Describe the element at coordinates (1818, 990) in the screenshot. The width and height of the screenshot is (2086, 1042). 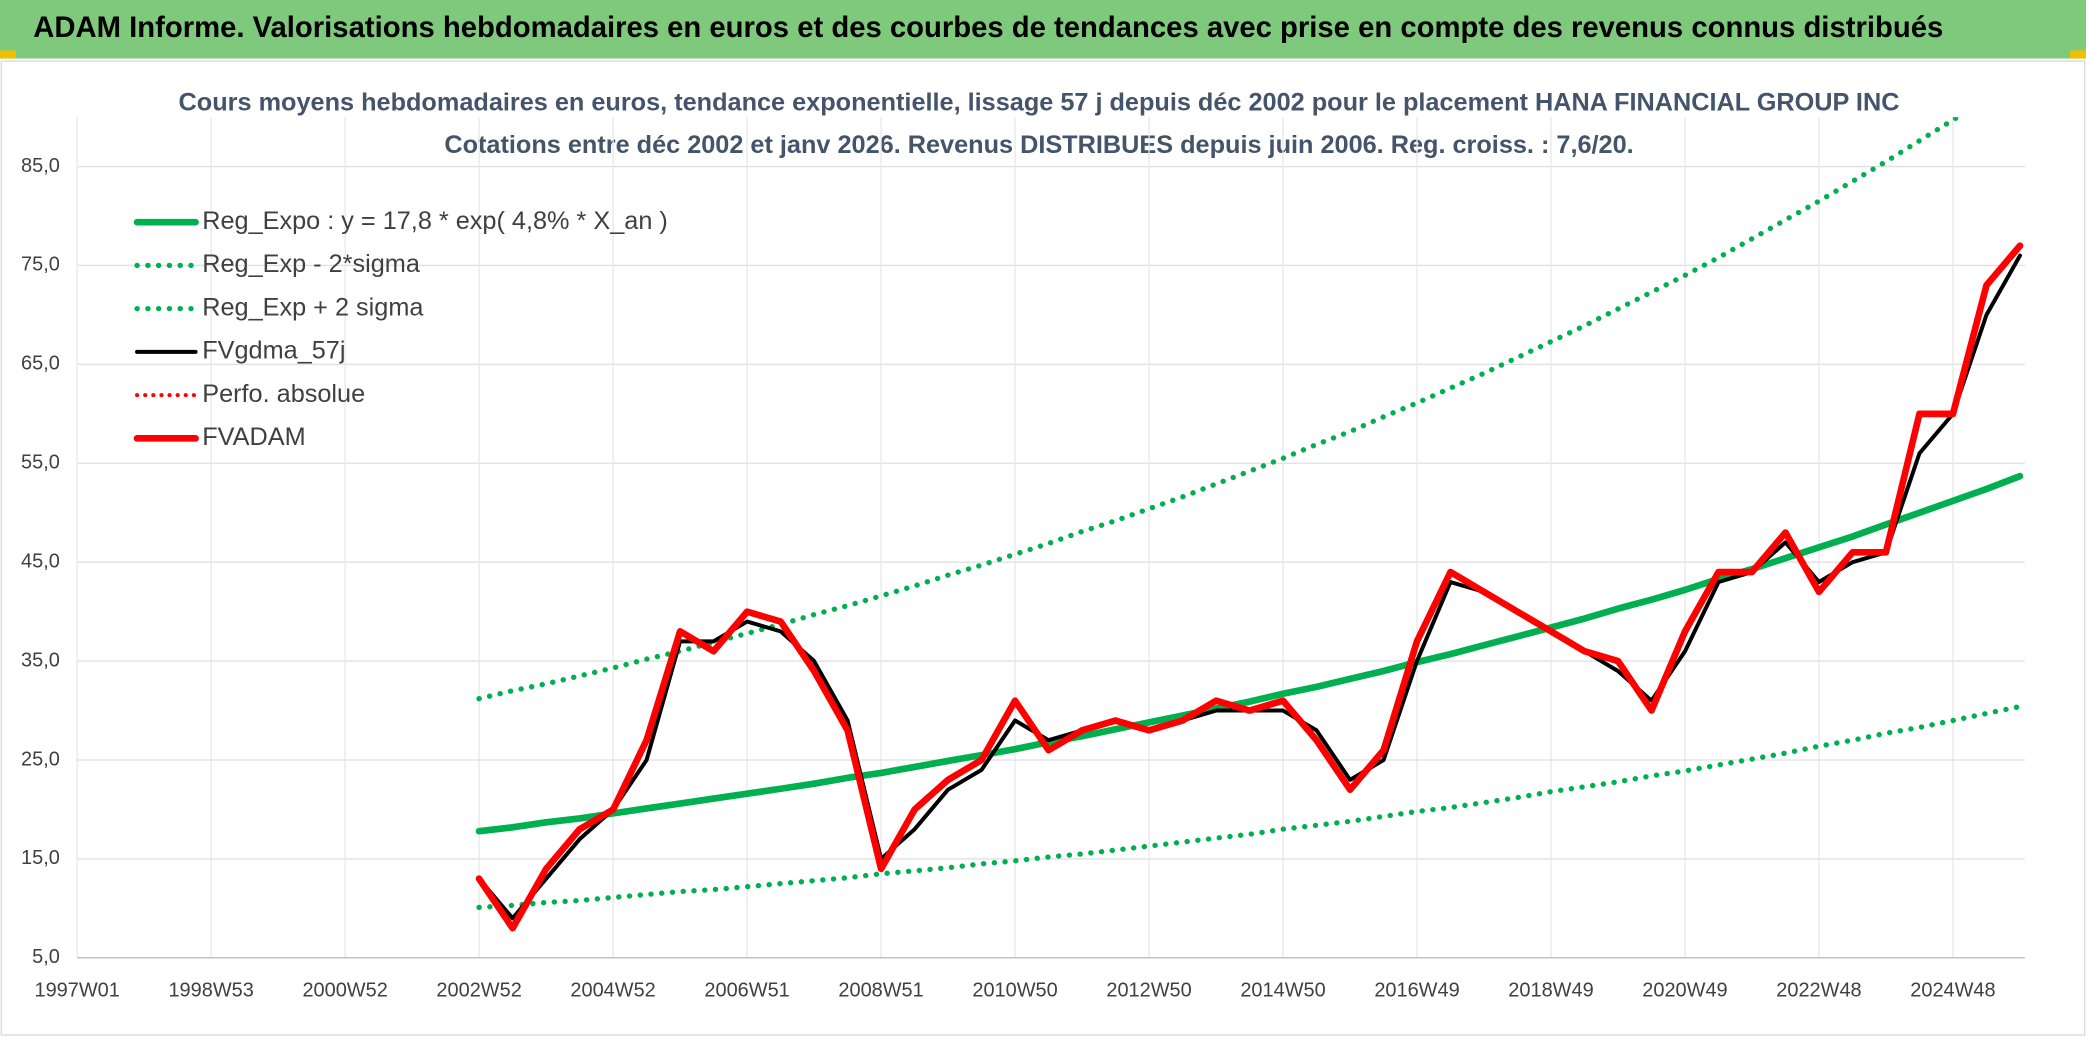
I see `x-tick-label: 2022W48` at that location.